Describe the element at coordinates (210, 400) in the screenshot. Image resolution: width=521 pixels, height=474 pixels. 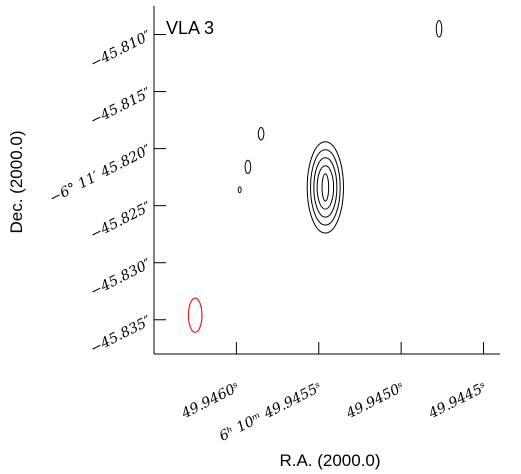
I see `x-tick-label-1: 49.9460ˢ` at that location.